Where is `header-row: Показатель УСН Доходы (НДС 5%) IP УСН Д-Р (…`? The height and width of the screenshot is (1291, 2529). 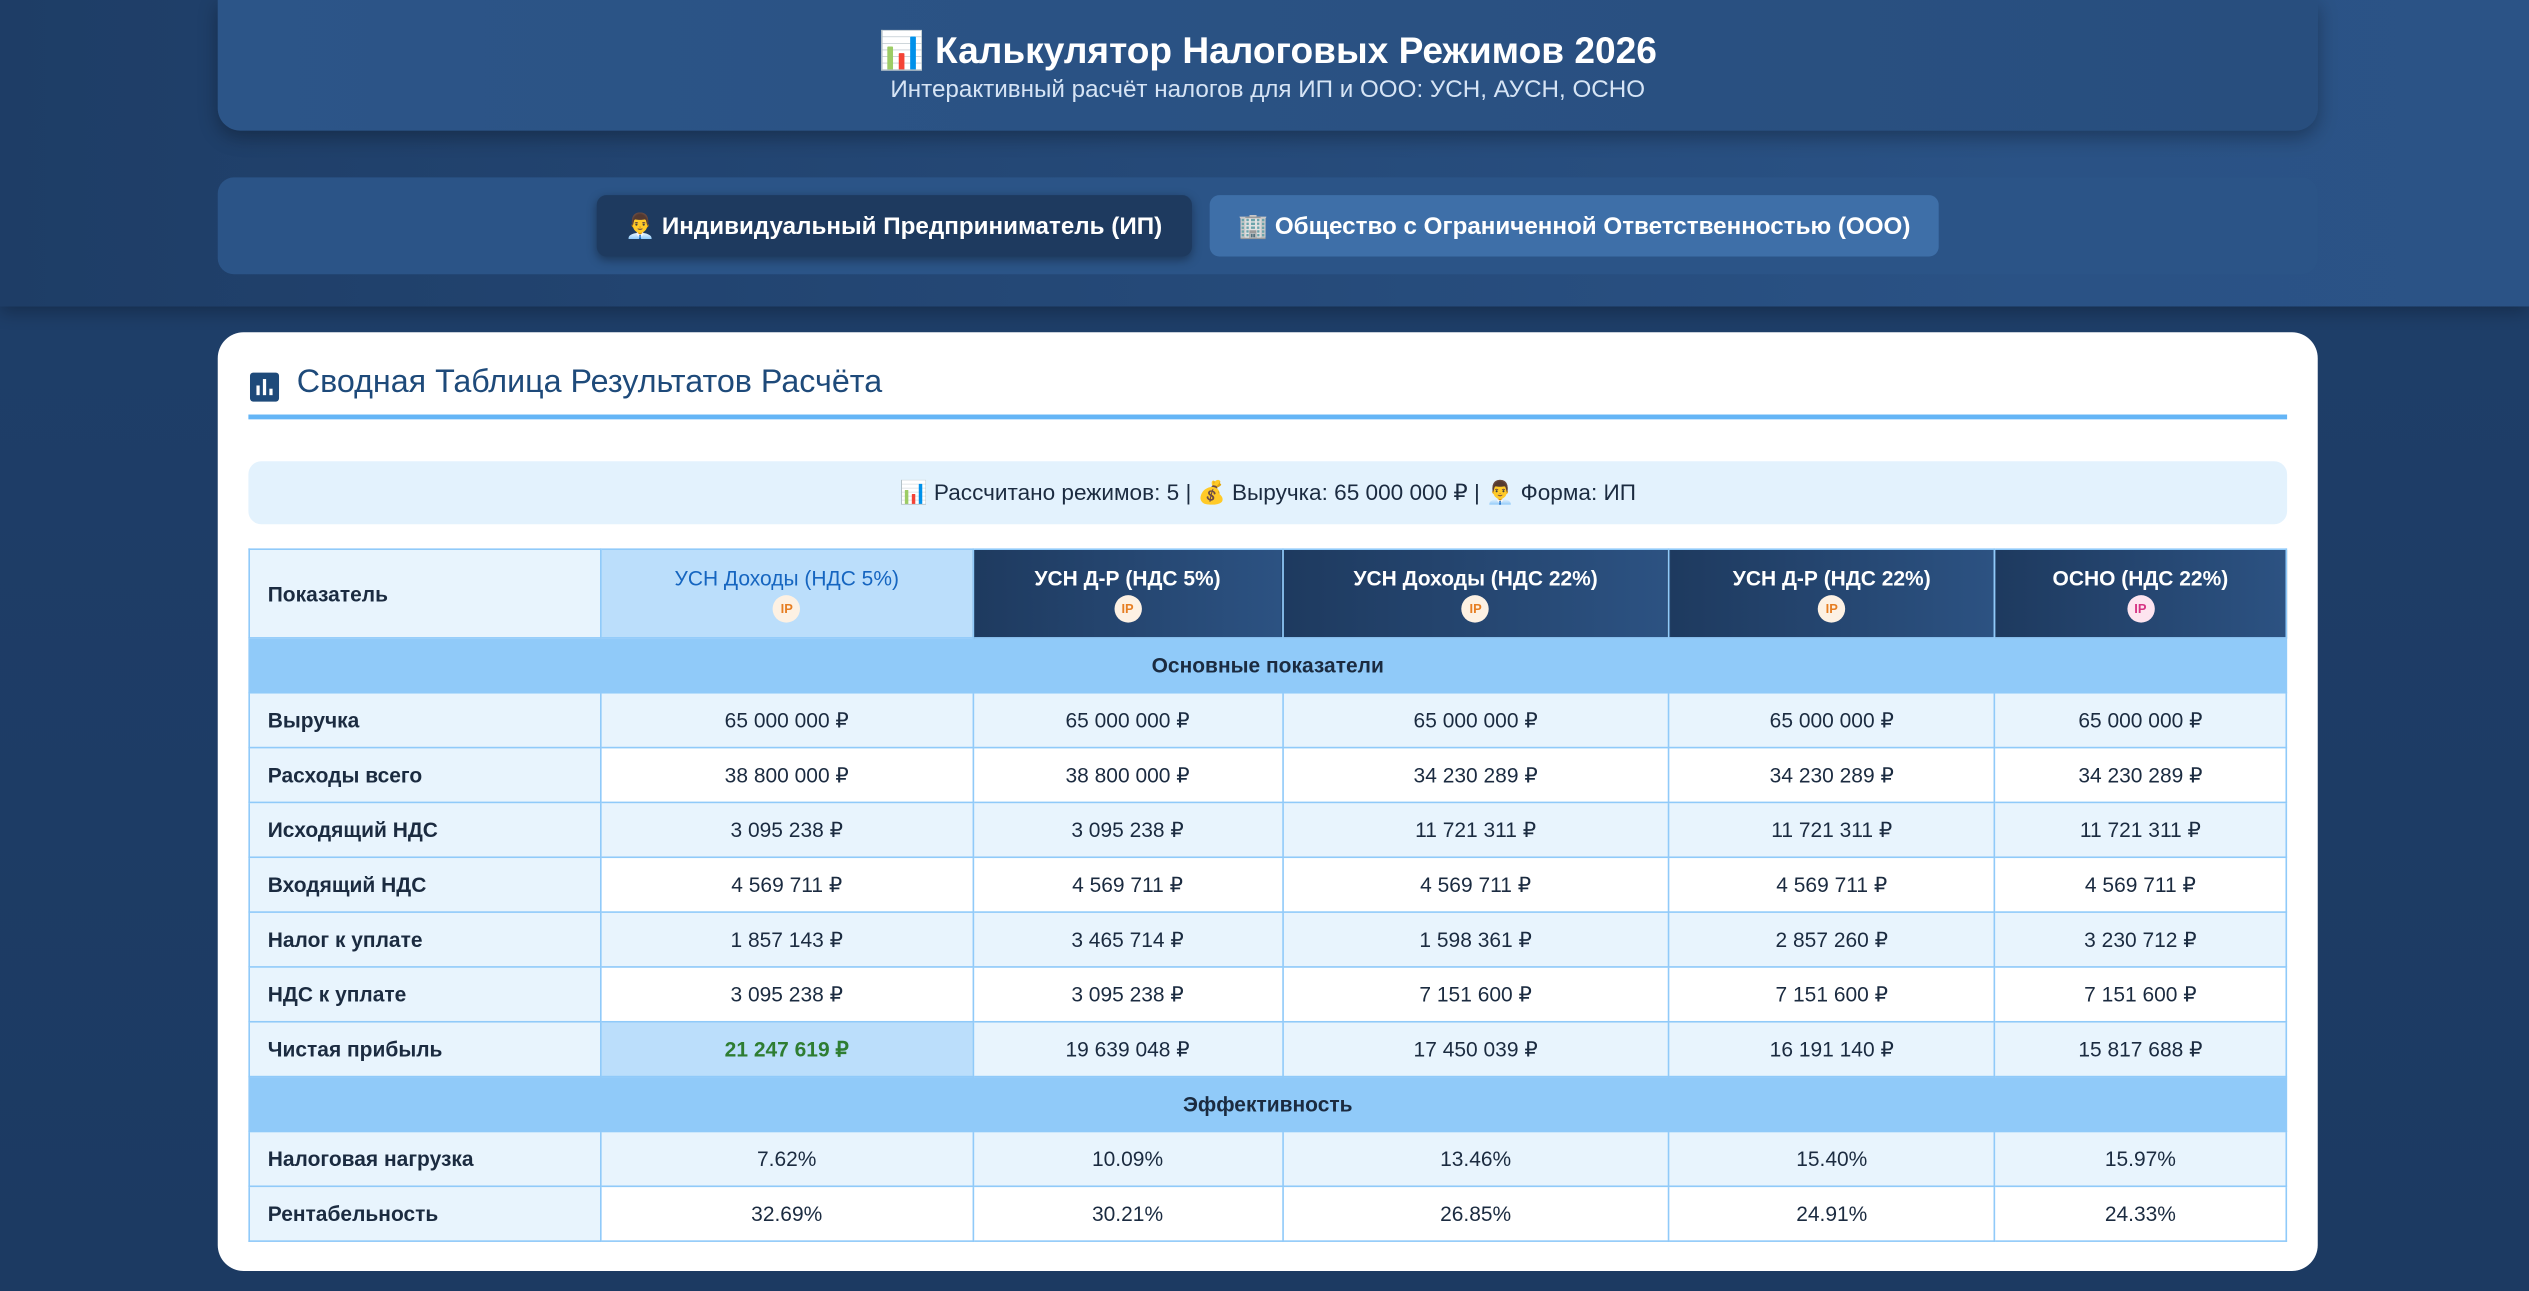 header-row: Показатель УСН Доходы (НДС 5%) IP УСН Д-Р (… is located at coordinates (1268, 593).